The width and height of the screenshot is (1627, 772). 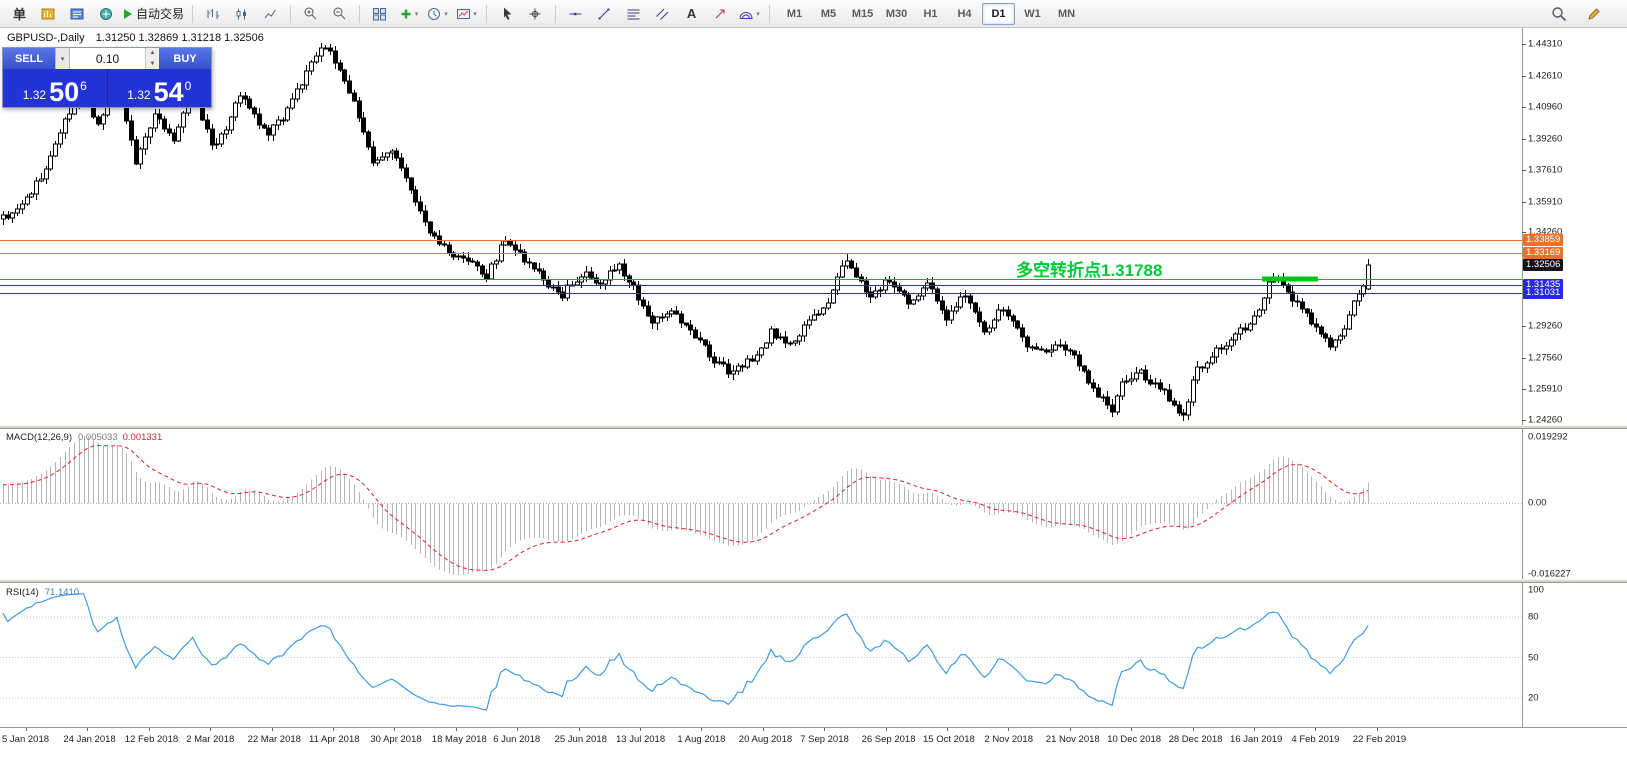 What do you see at coordinates (84, 437) in the screenshot?
I see `macd-label: MACD(12,26,9) 0.005033 0.001331` at bounding box center [84, 437].